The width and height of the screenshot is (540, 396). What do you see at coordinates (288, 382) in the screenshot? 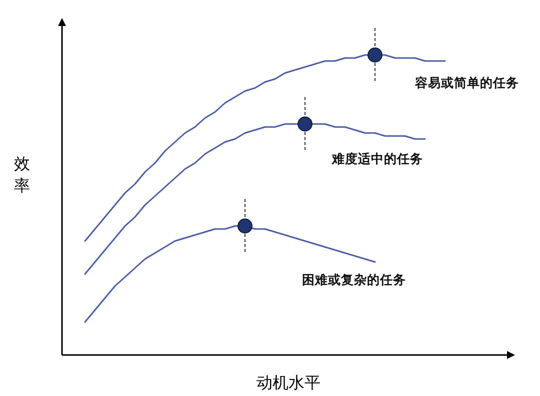
I see `x-axis-title: 动机水平` at bounding box center [288, 382].